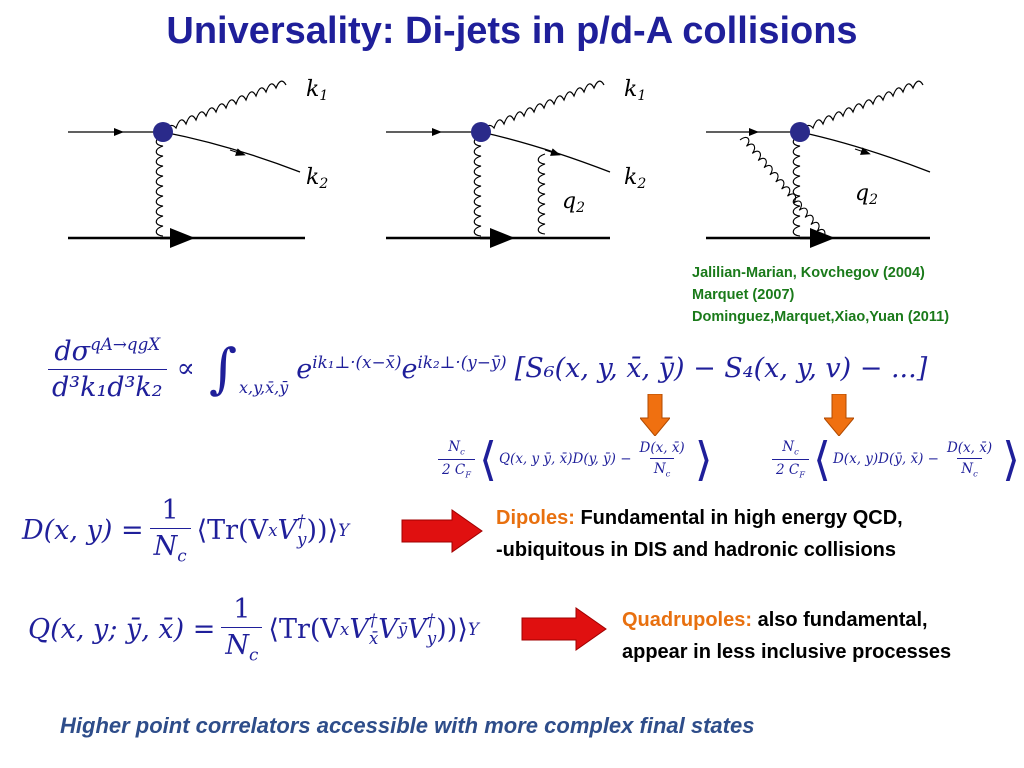 The width and height of the screenshot is (1024, 768). Describe the element at coordinates (866, 194) in the screenshot. I see `label-q2-diagram-3: q2` at that location.